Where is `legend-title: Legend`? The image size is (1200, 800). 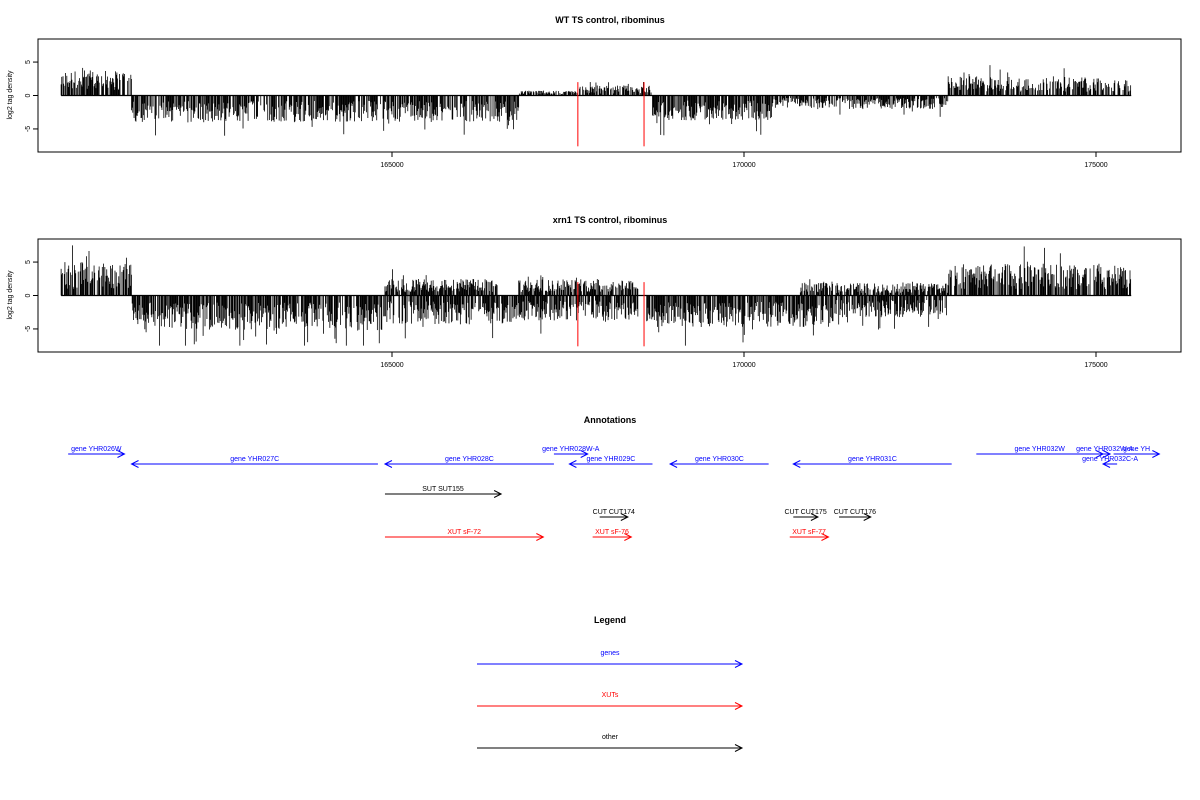
legend-title: Legend is located at coordinates (610, 620).